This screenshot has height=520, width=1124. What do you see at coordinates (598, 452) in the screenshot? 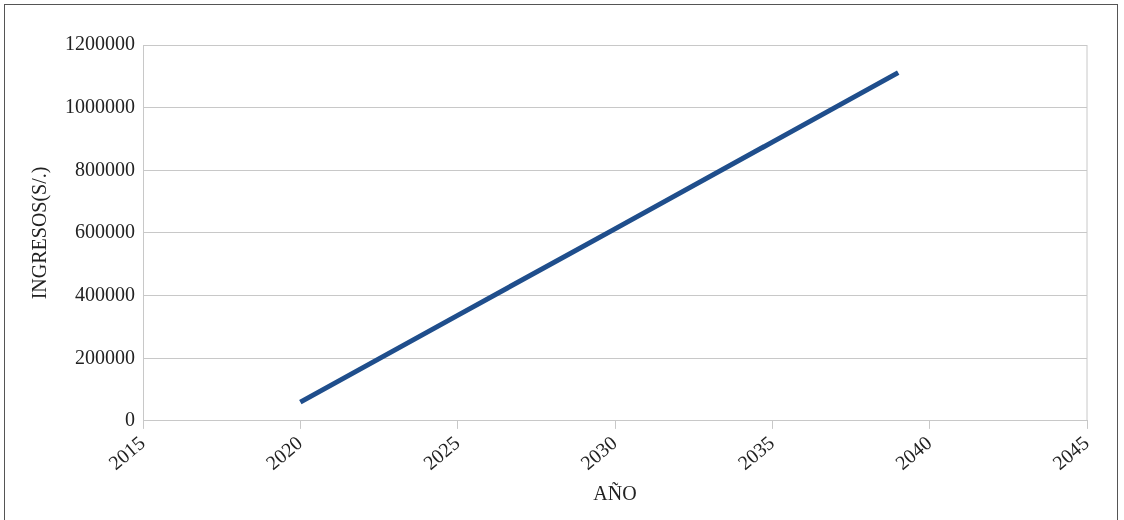
I see `x-tick-label: 2030` at bounding box center [598, 452].